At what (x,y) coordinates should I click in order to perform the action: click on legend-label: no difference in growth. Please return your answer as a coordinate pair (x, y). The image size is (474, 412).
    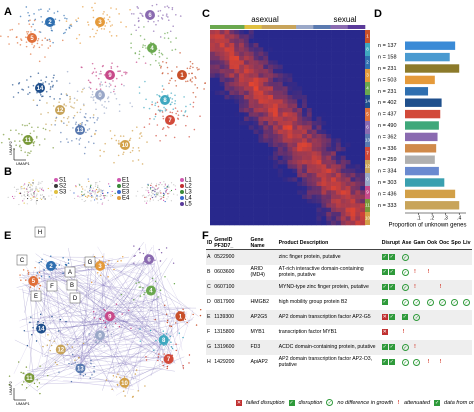
    Looking at the image, I should click on (365, 403).